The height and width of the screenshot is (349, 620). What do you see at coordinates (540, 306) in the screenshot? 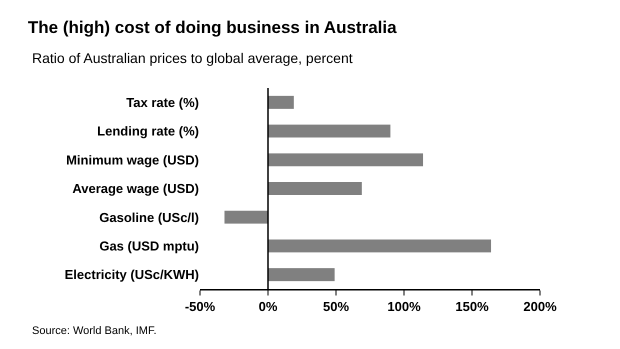
I see `x-tick-label: 200%` at bounding box center [540, 306].